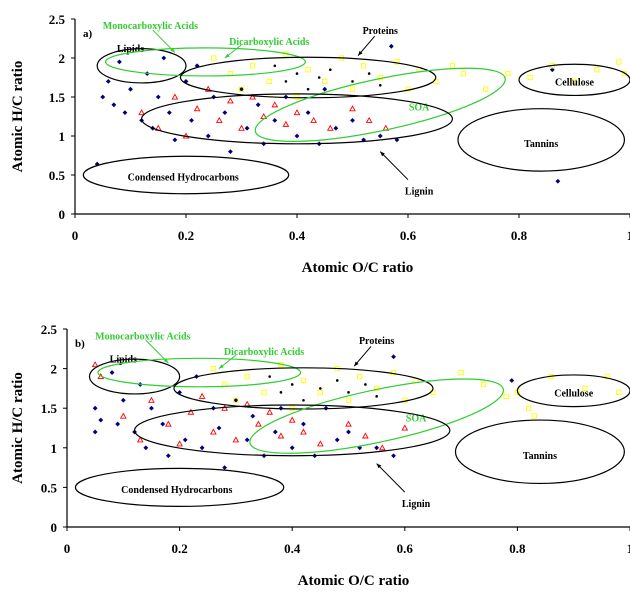 Image resolution: width=630 pixels, height=598 pixels. I want to click on region-ellipse-dicarboxylic-acids, so click(199, 372).